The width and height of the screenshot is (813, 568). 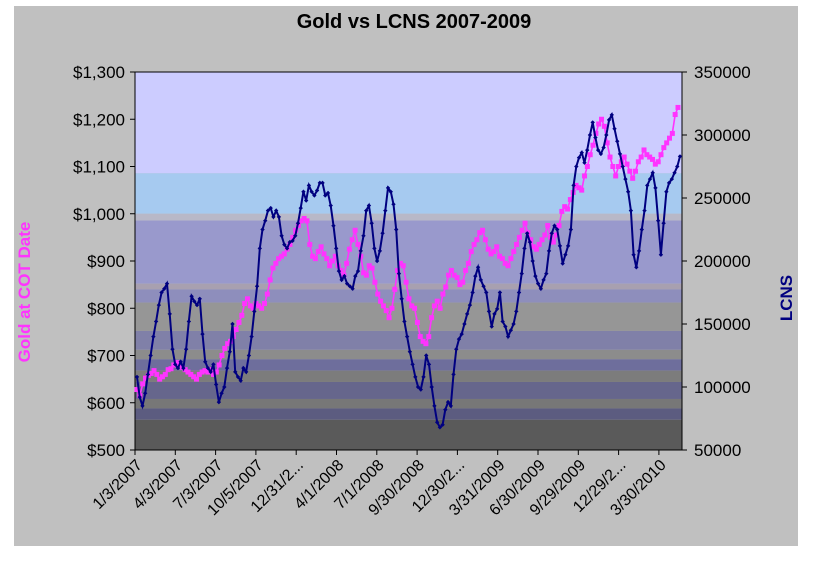 I want to click on right-tick-label: 100000, so click(x=722, y=387).